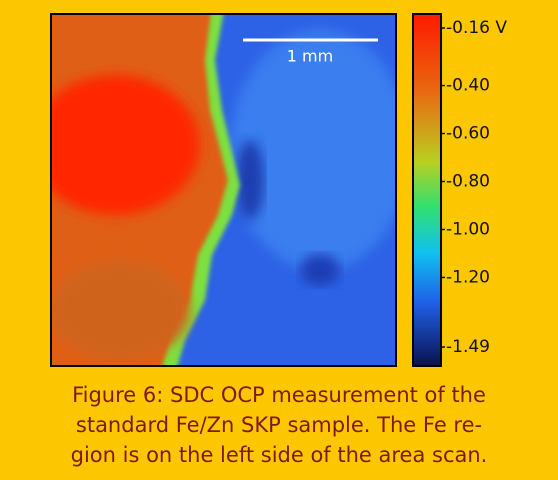  What do you see at coordinates (476, 28) in the screenshot?
I see `colorbar-tick-label: -0.16 V` at bounding box center [476, 28].